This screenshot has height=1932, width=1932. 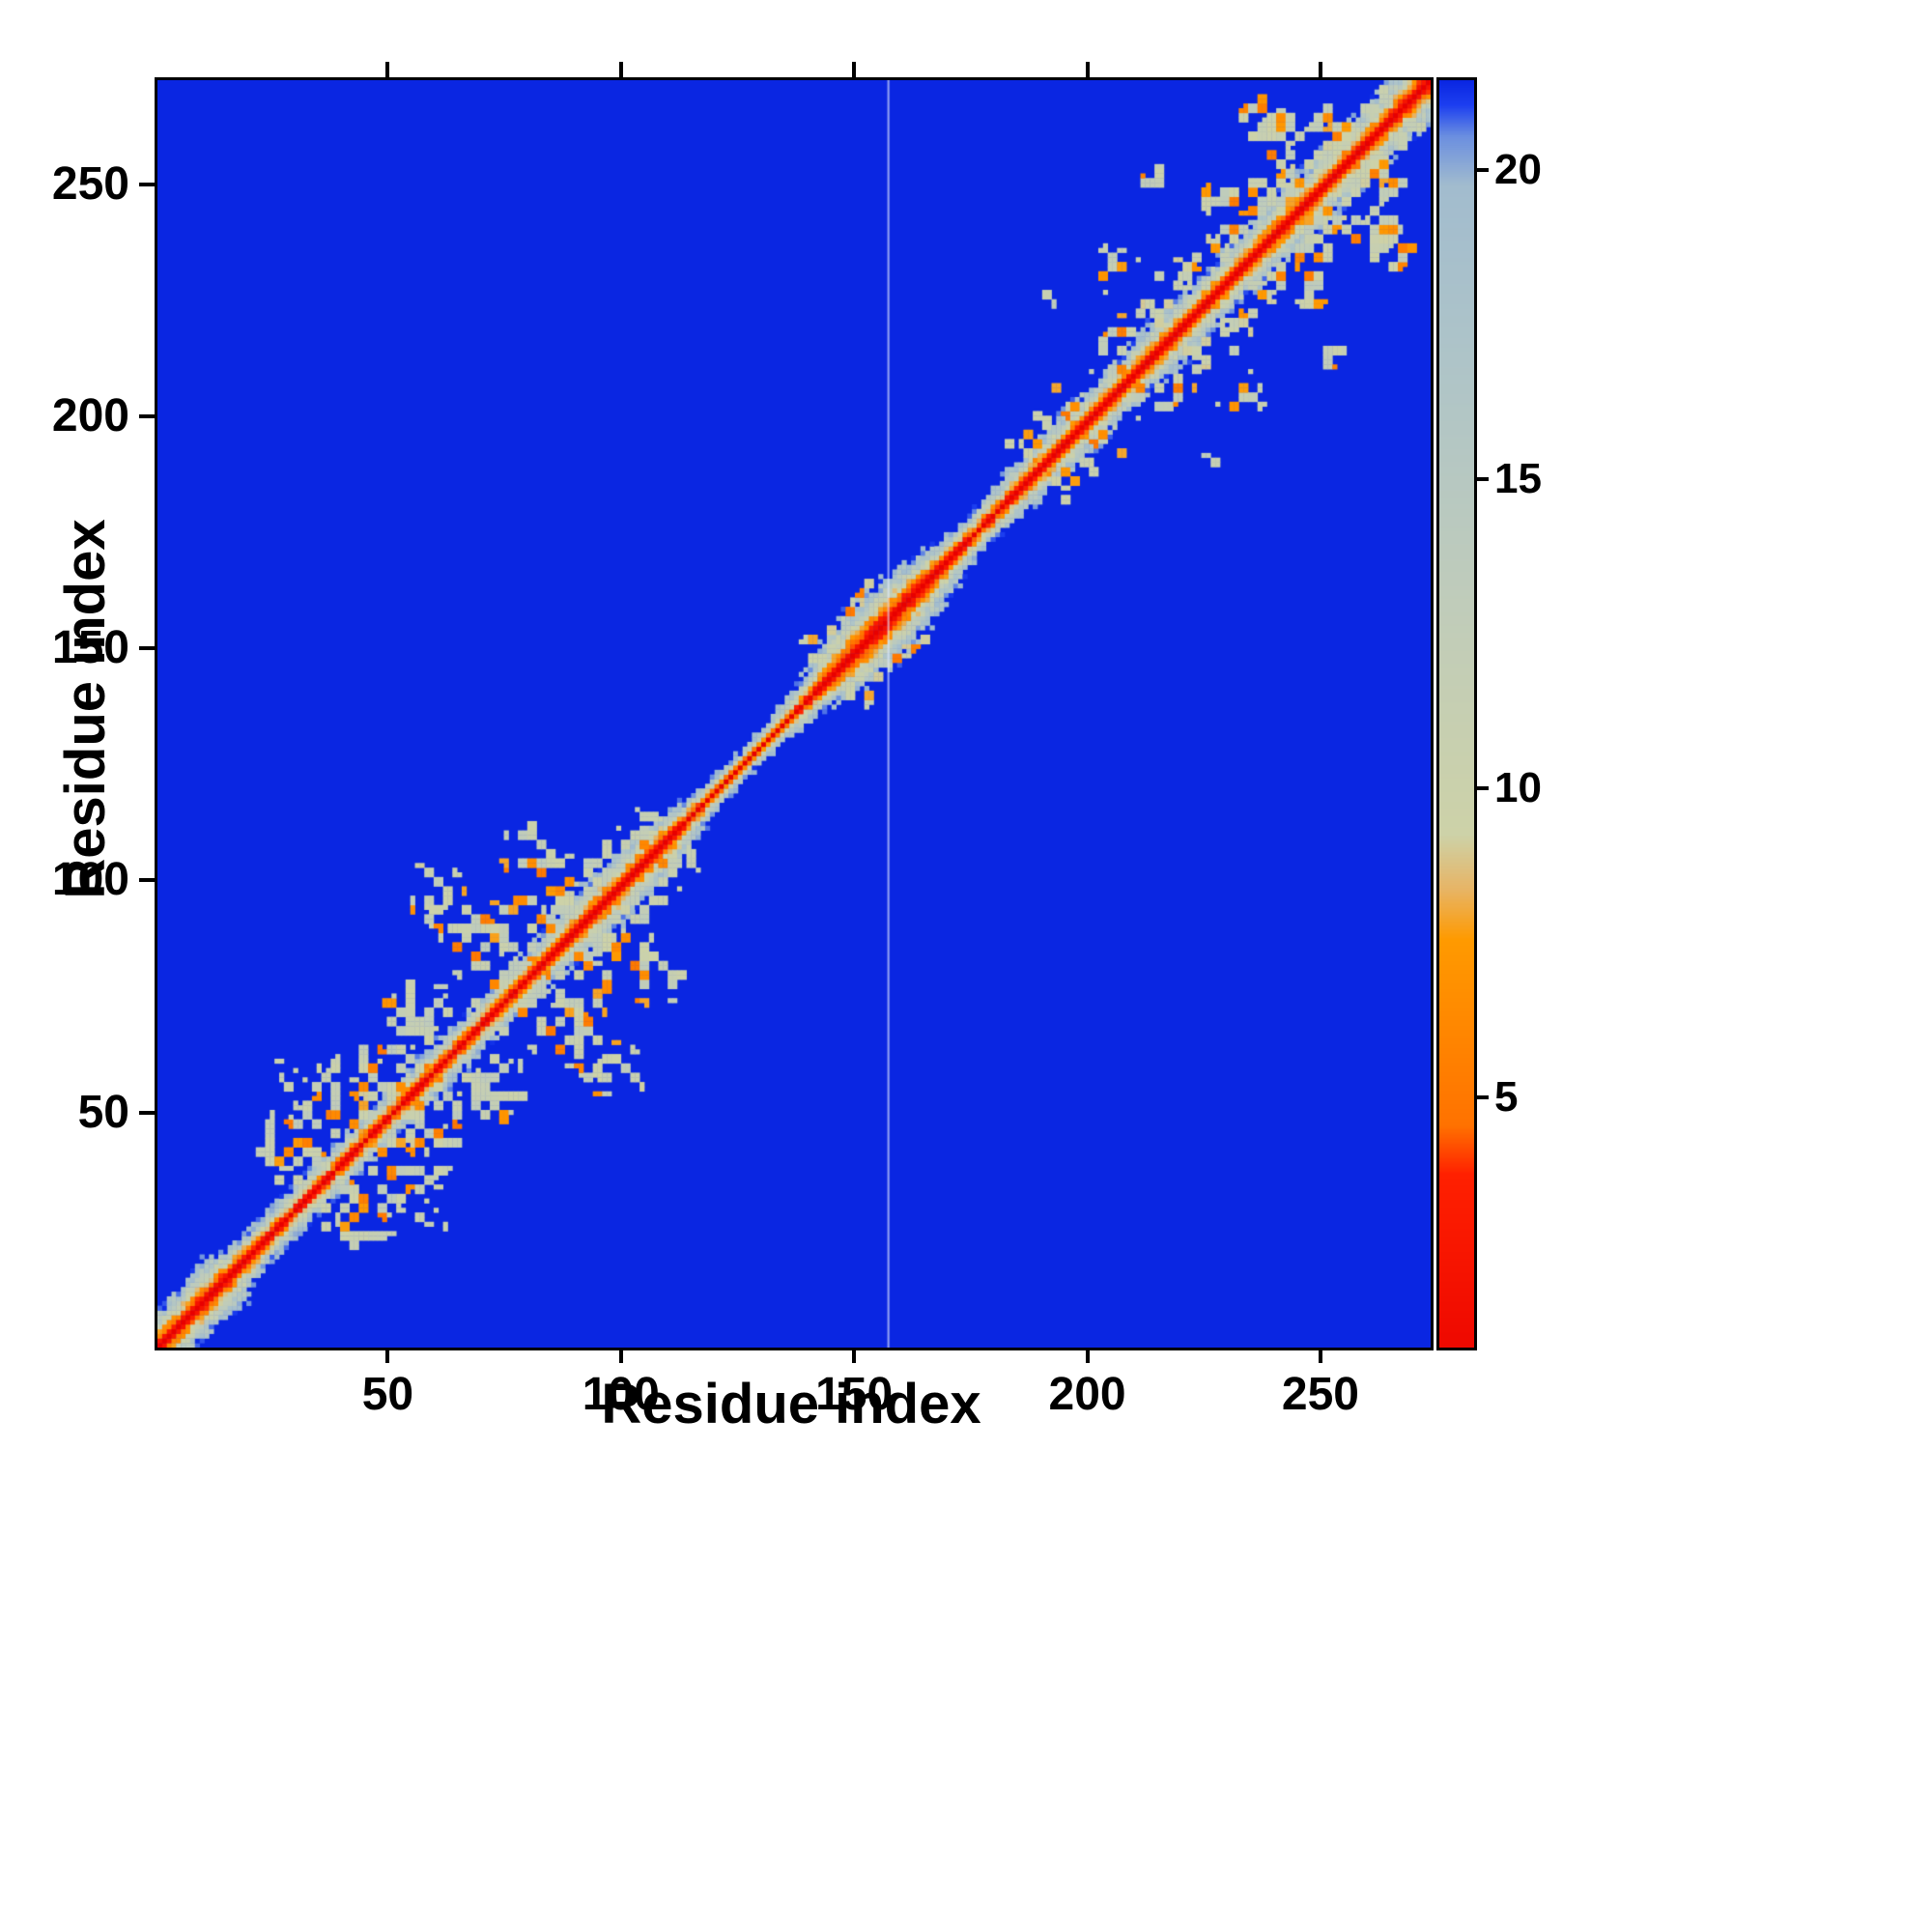 I want to click on y-axis-label: Residue index, so click(x=85, y=709).